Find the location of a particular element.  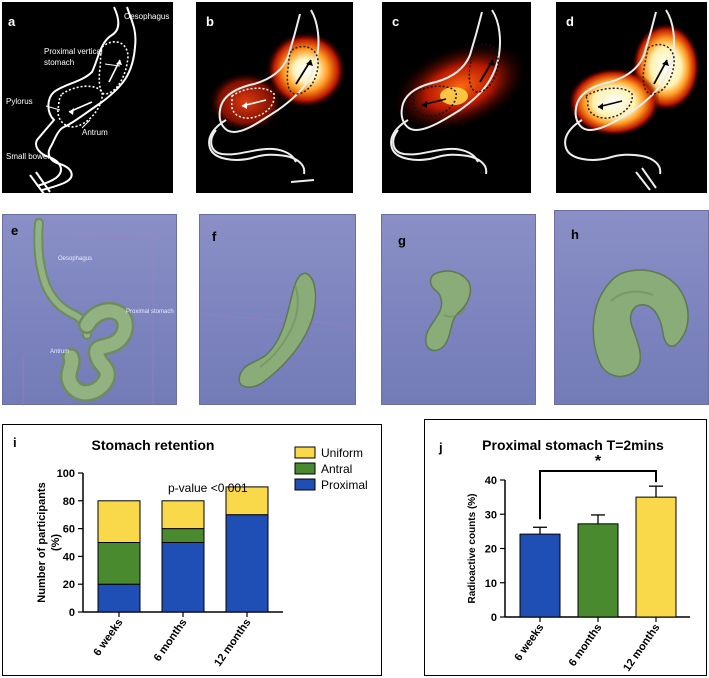

stomach-3d-model-f is located at coordinates (277, 330).